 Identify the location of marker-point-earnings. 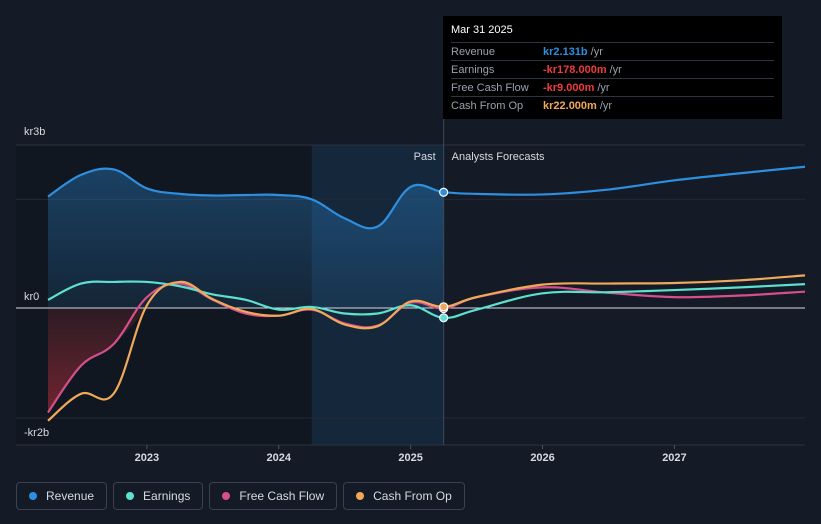
(444, 318).